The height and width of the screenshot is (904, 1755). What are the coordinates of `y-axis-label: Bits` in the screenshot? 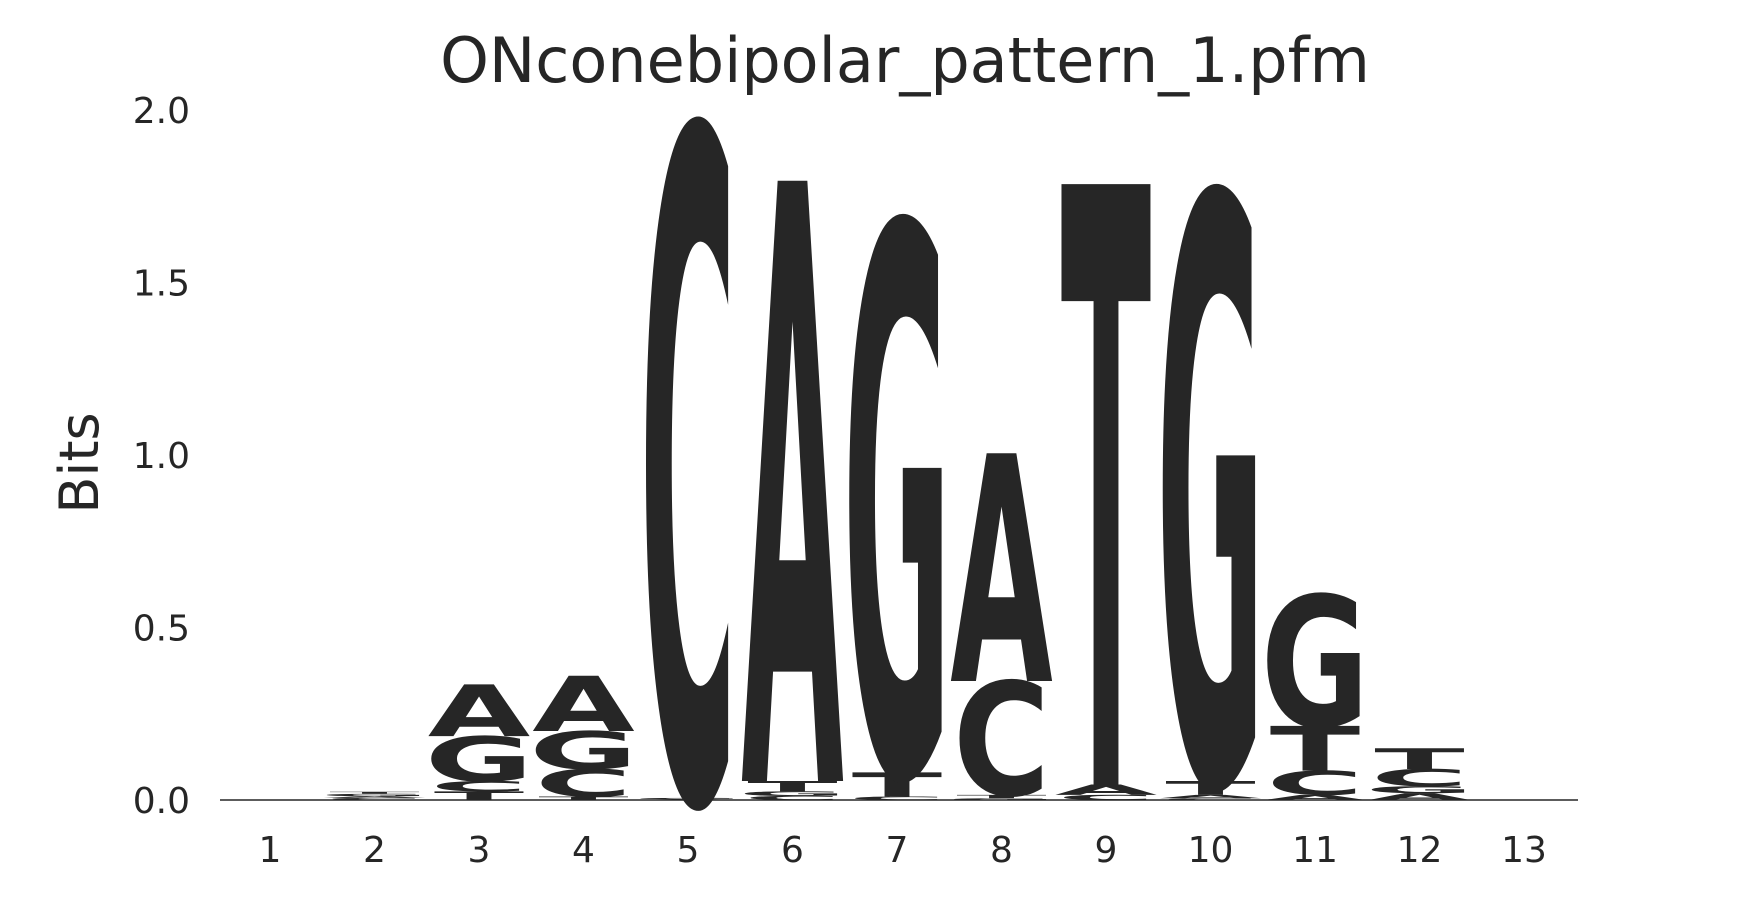 It's located at (79, 462).